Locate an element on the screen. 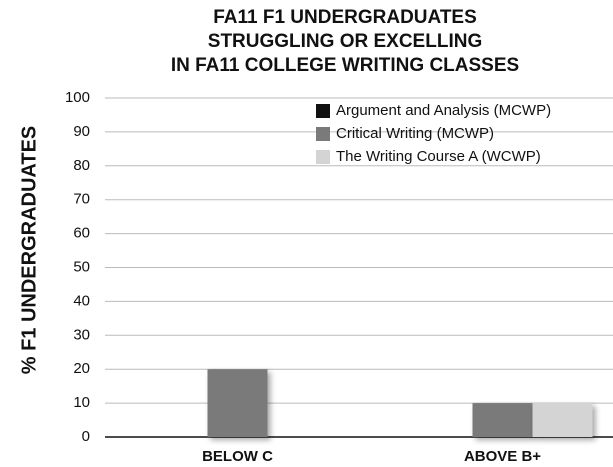 This screenshot has height=467, width=613. legend-label: The Writing Course A (WCWP) is located at coordinates (438, 156).